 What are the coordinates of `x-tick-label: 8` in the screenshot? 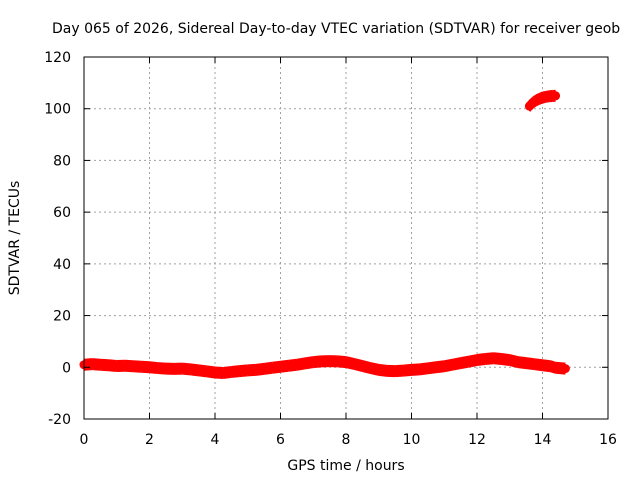 It's located at (346, 440).